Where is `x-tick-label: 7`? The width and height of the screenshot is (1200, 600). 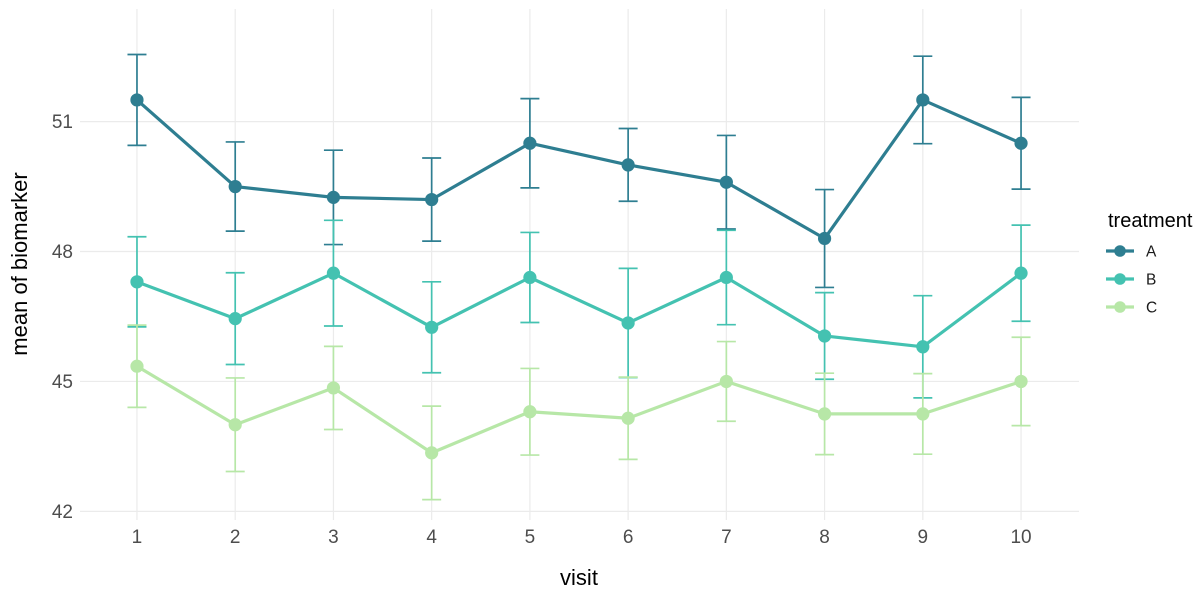 x-tick-label: 7 is located at coordinates (726, 537).